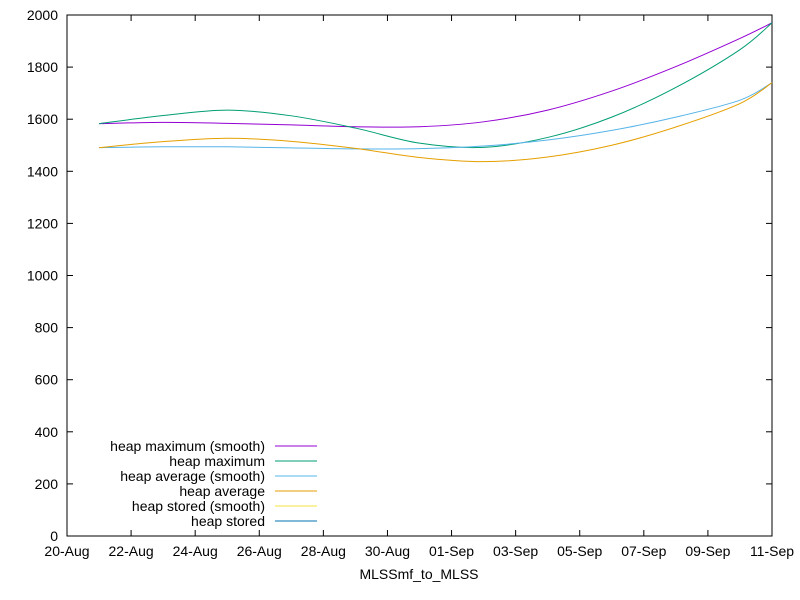 This screenshot has height=600, width=800. I want to click on legend-label-heap-maximum: heap maximum, so click(217, 461).